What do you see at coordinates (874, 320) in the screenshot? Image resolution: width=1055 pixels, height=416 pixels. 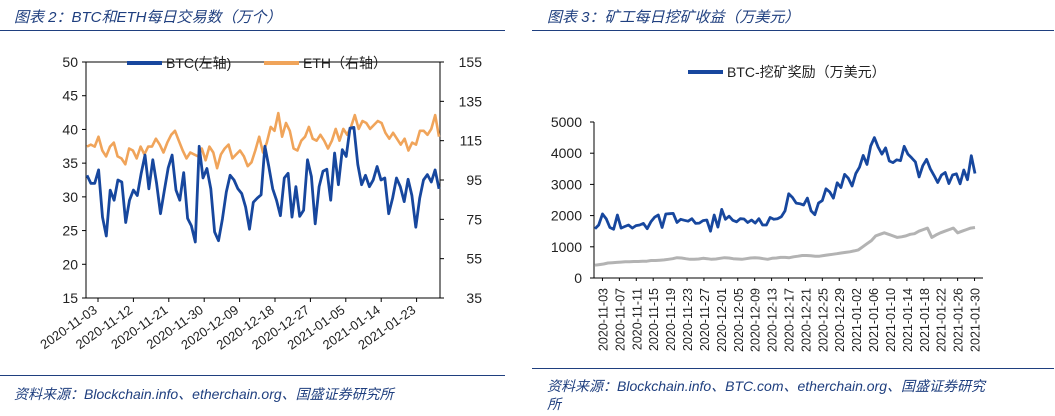 I see `right-chart-x-tick-label: 2021-01-06` at bounding box center [874, 320].